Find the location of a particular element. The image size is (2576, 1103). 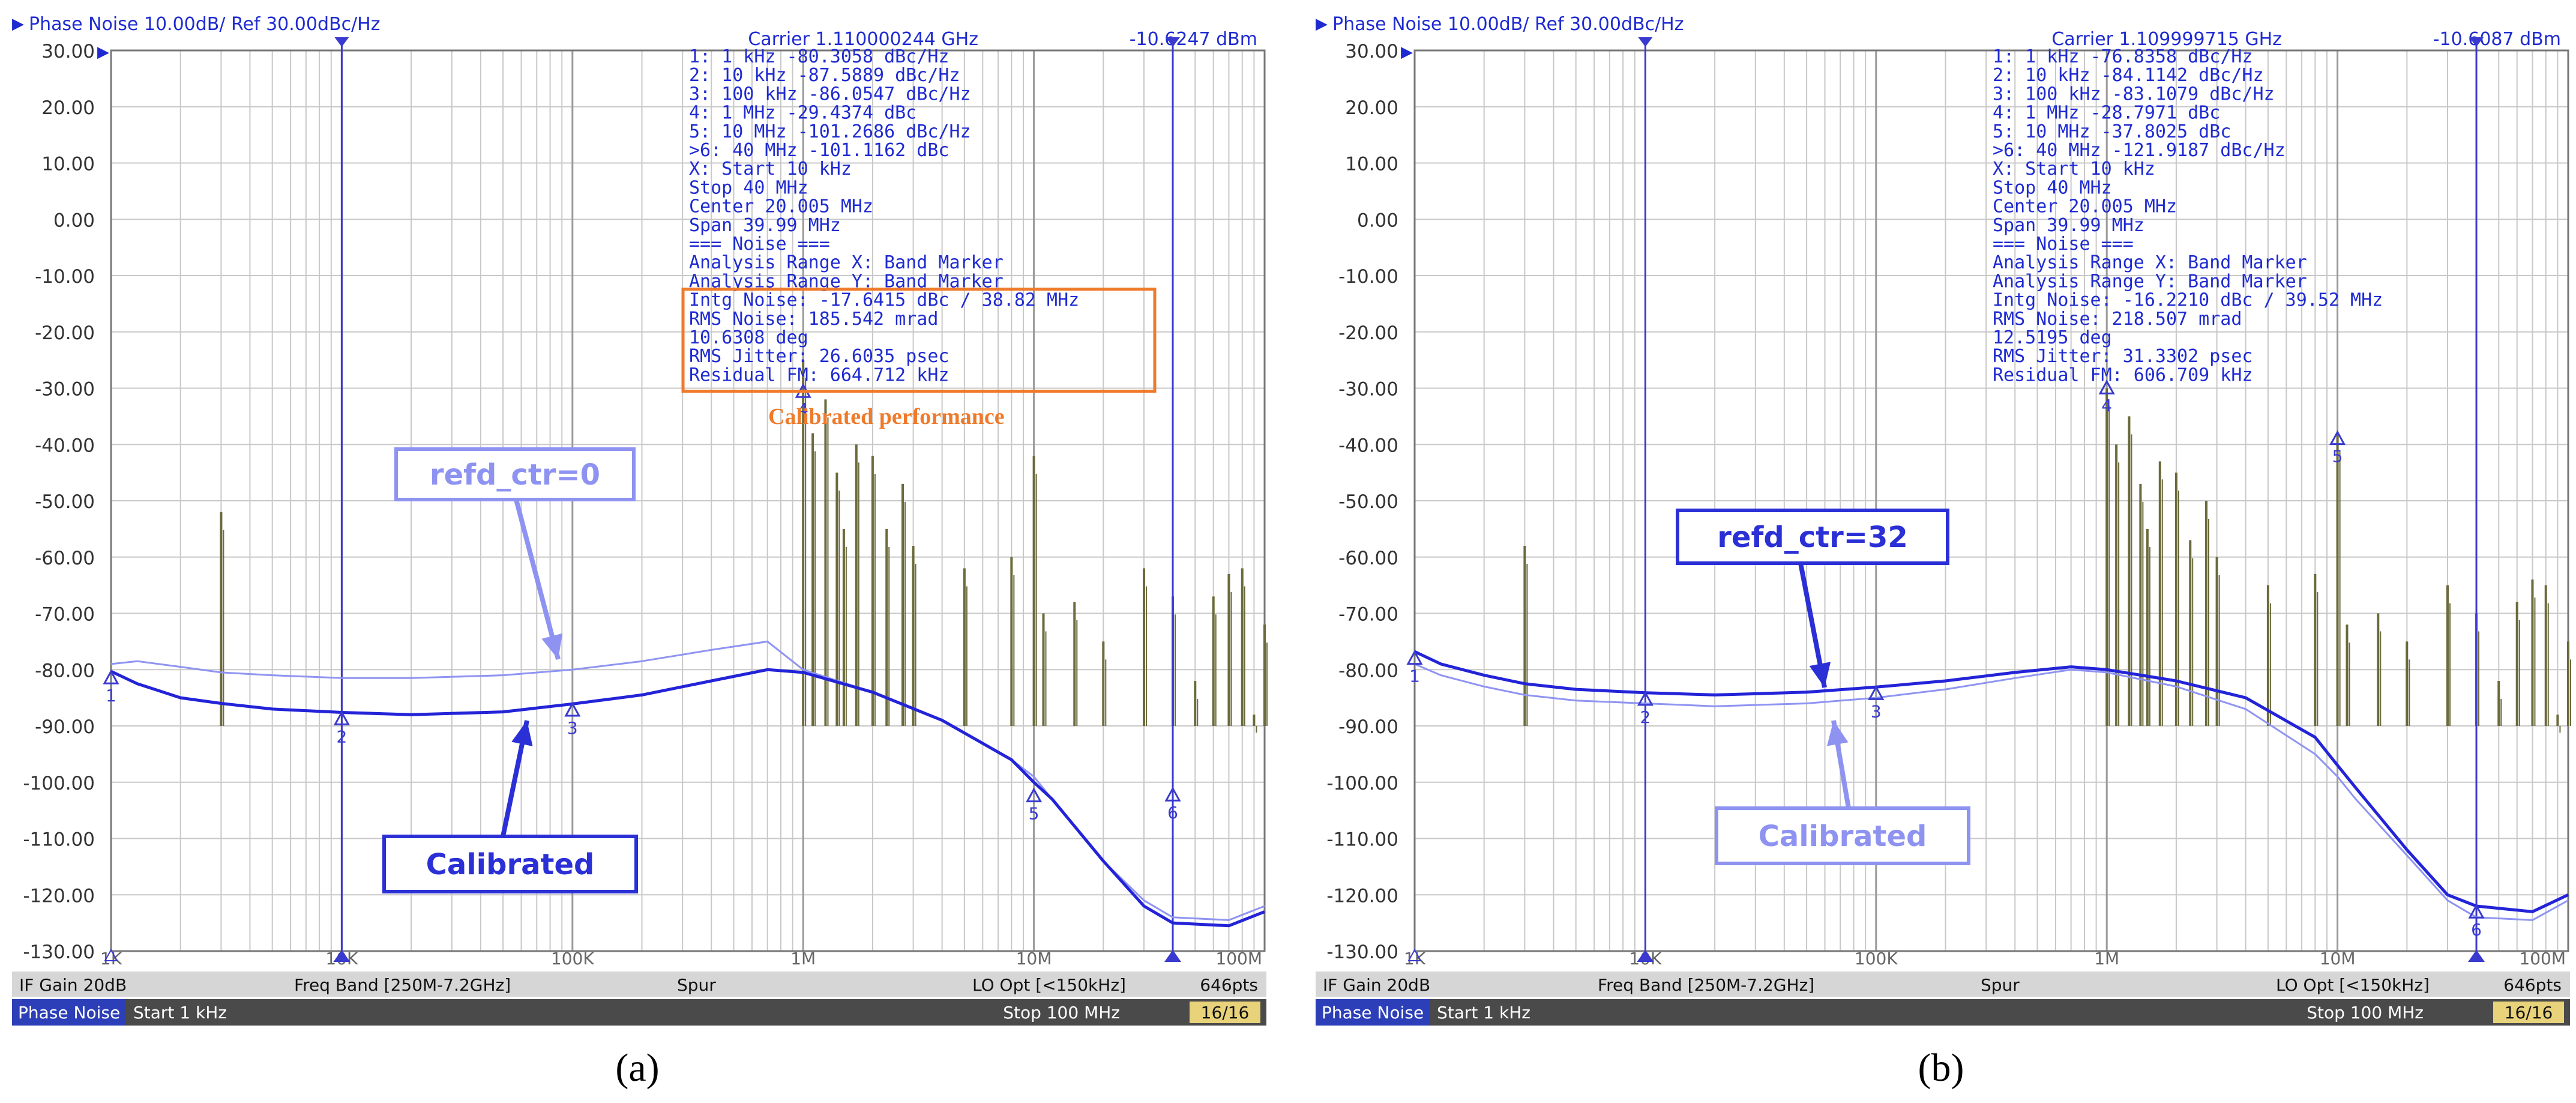

marker-label: 6 is located at coordinates (2476, 930).